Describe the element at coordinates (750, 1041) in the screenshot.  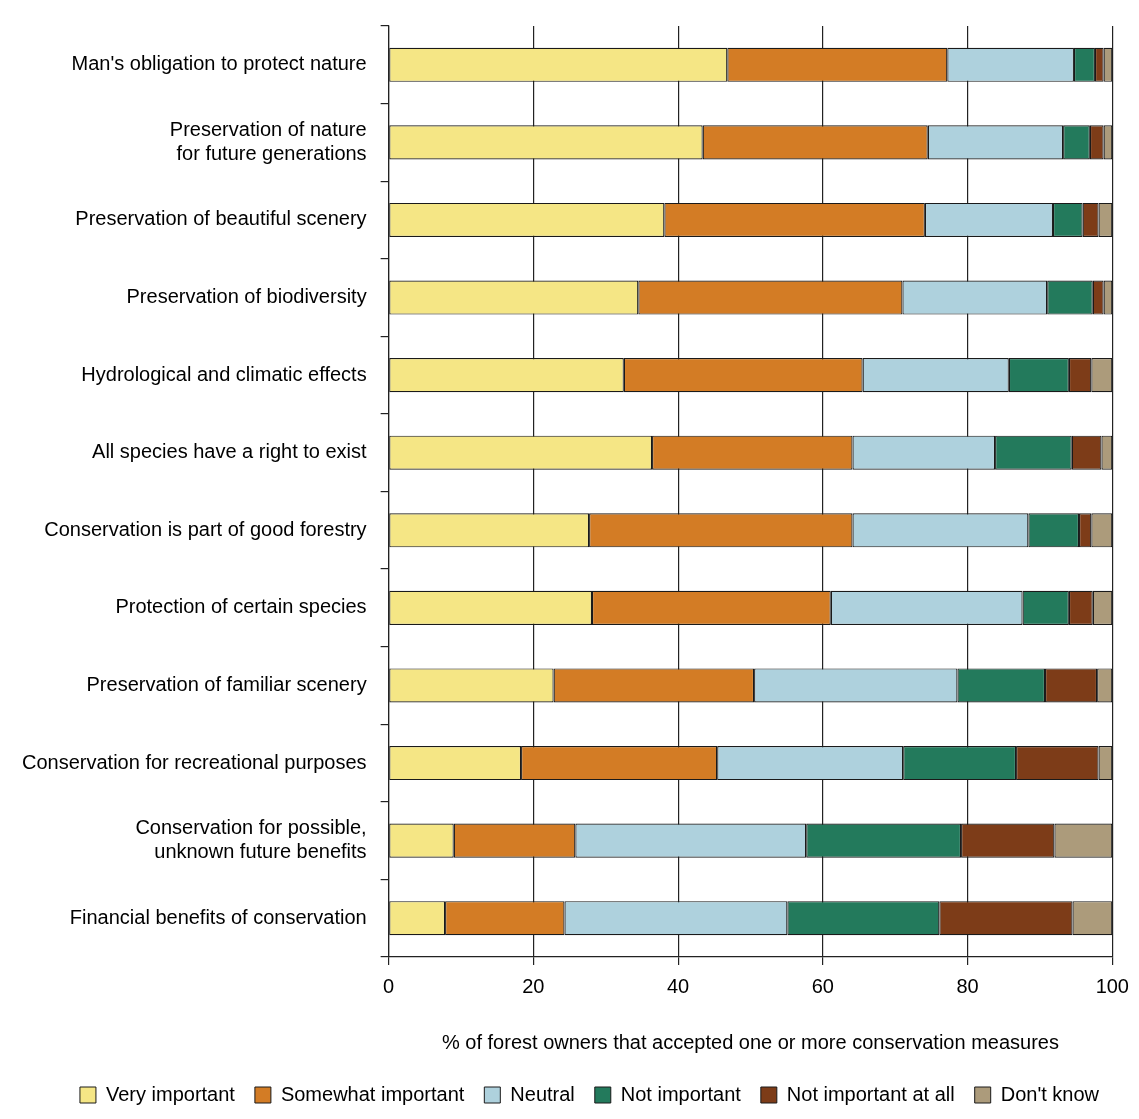
I see `x-axis-title: % of forest owners that accepted one or more conservation measures` at that location.